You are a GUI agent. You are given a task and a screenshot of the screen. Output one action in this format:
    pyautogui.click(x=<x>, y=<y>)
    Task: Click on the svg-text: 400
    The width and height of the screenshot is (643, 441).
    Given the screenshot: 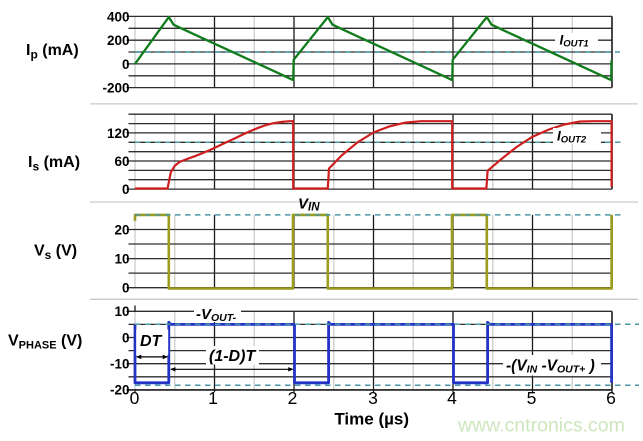 What is the action you would take?
    pyautogui.click(x=118, y=16)
    